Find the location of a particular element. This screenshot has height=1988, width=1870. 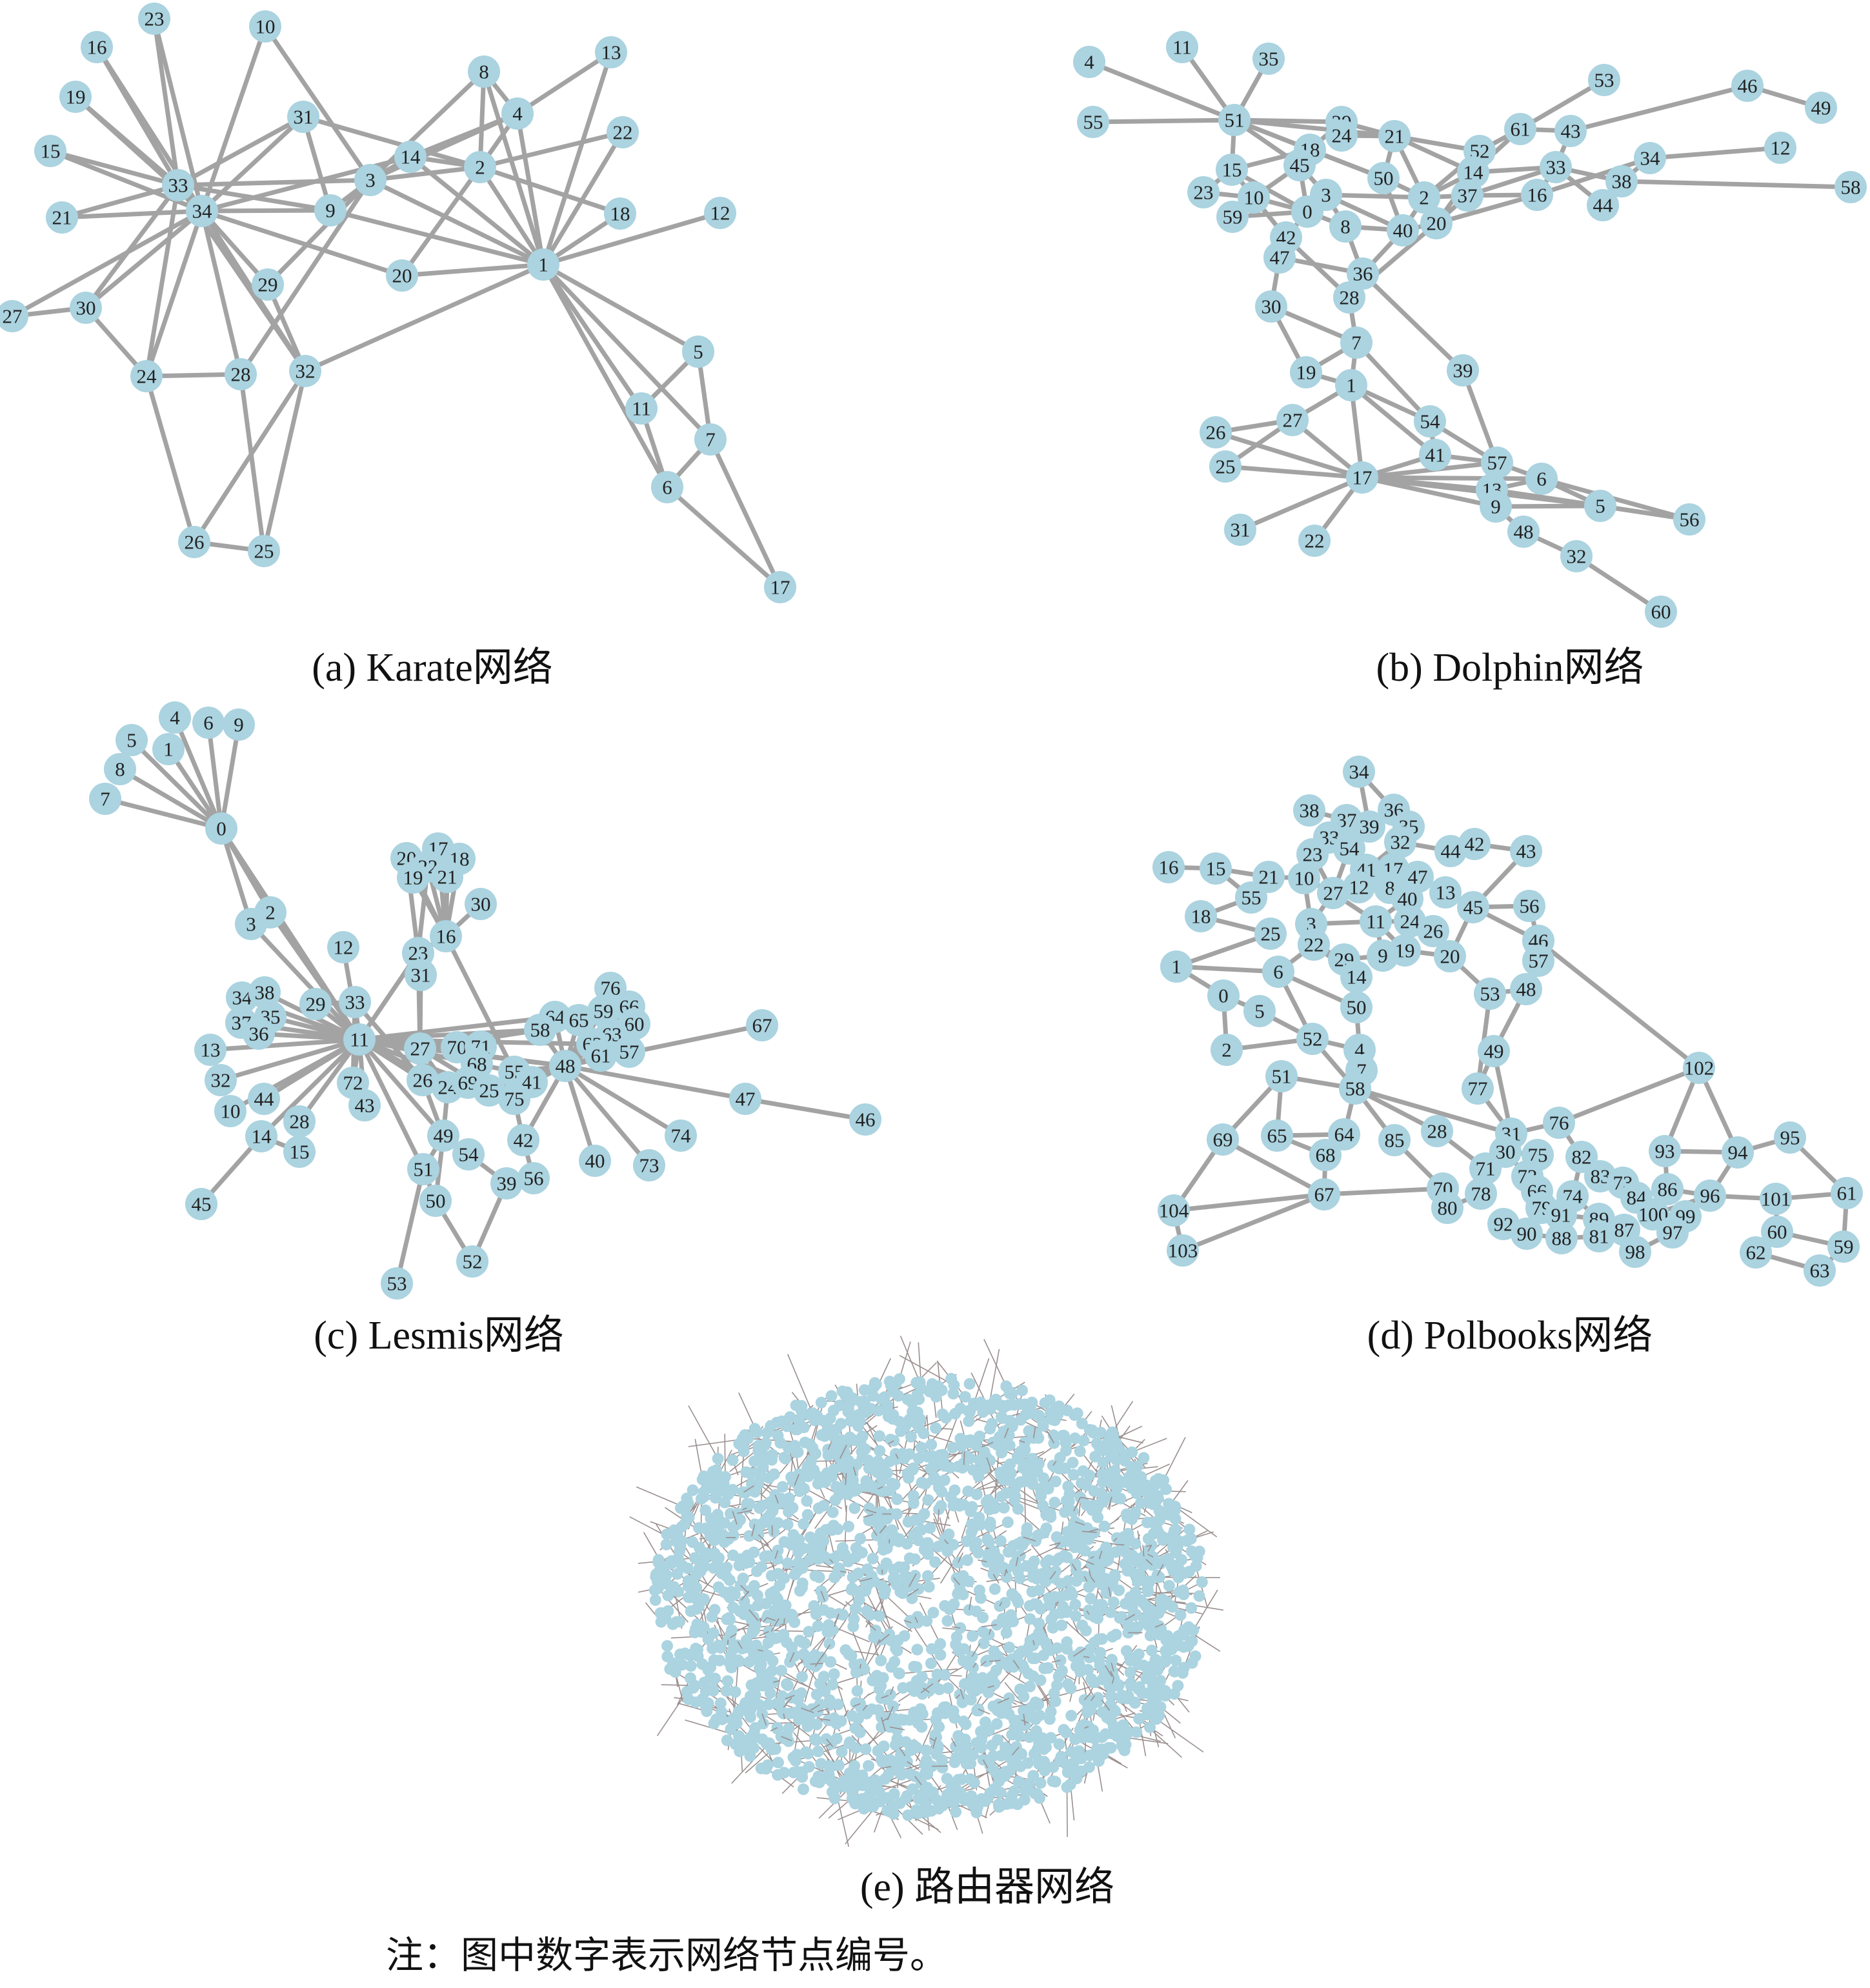

node-47: 47 is located at coordinates (1279, 258).